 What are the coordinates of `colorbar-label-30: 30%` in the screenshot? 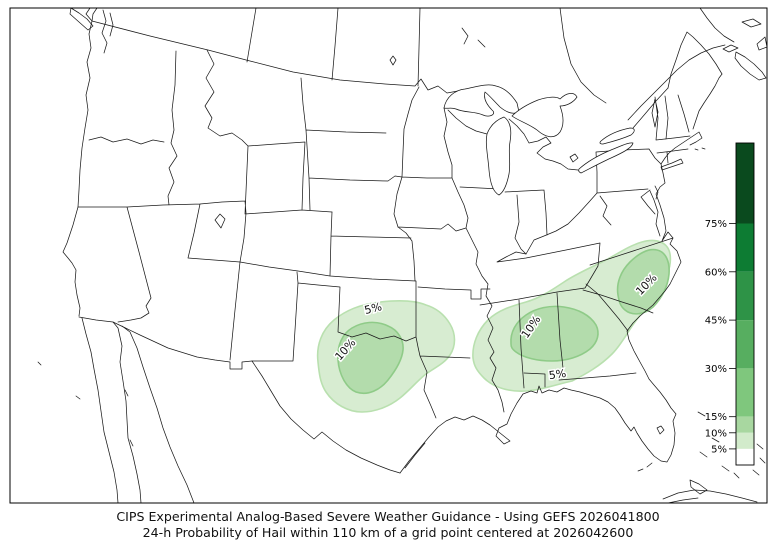 It's located at (716, 369).